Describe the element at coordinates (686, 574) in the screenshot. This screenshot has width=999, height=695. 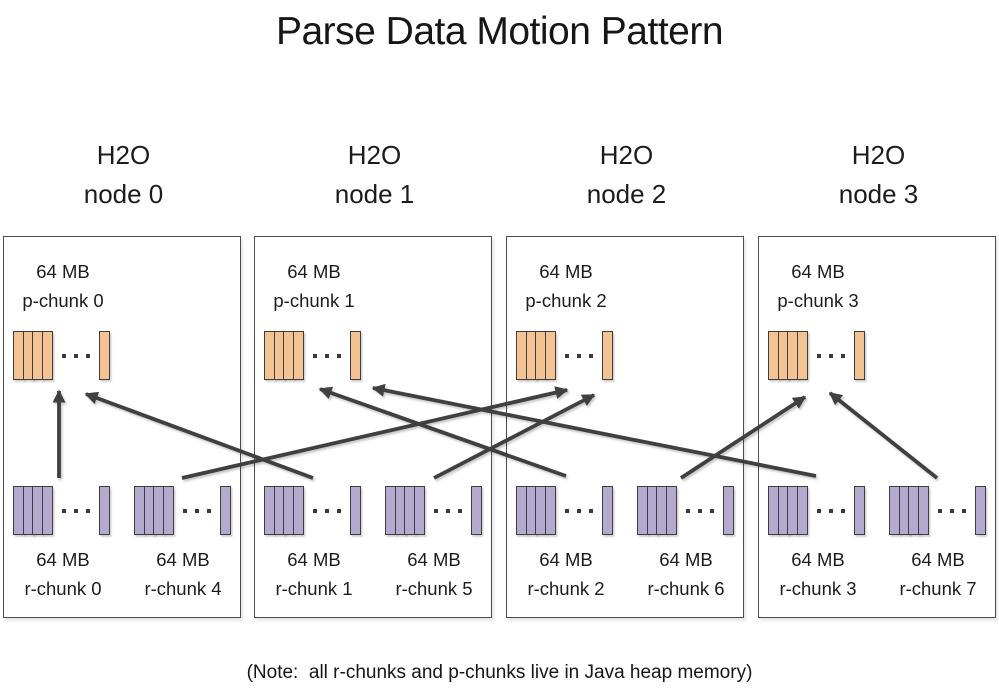
I see `r-chunk-6-label: 64 MB r-chunk 6` at that location.